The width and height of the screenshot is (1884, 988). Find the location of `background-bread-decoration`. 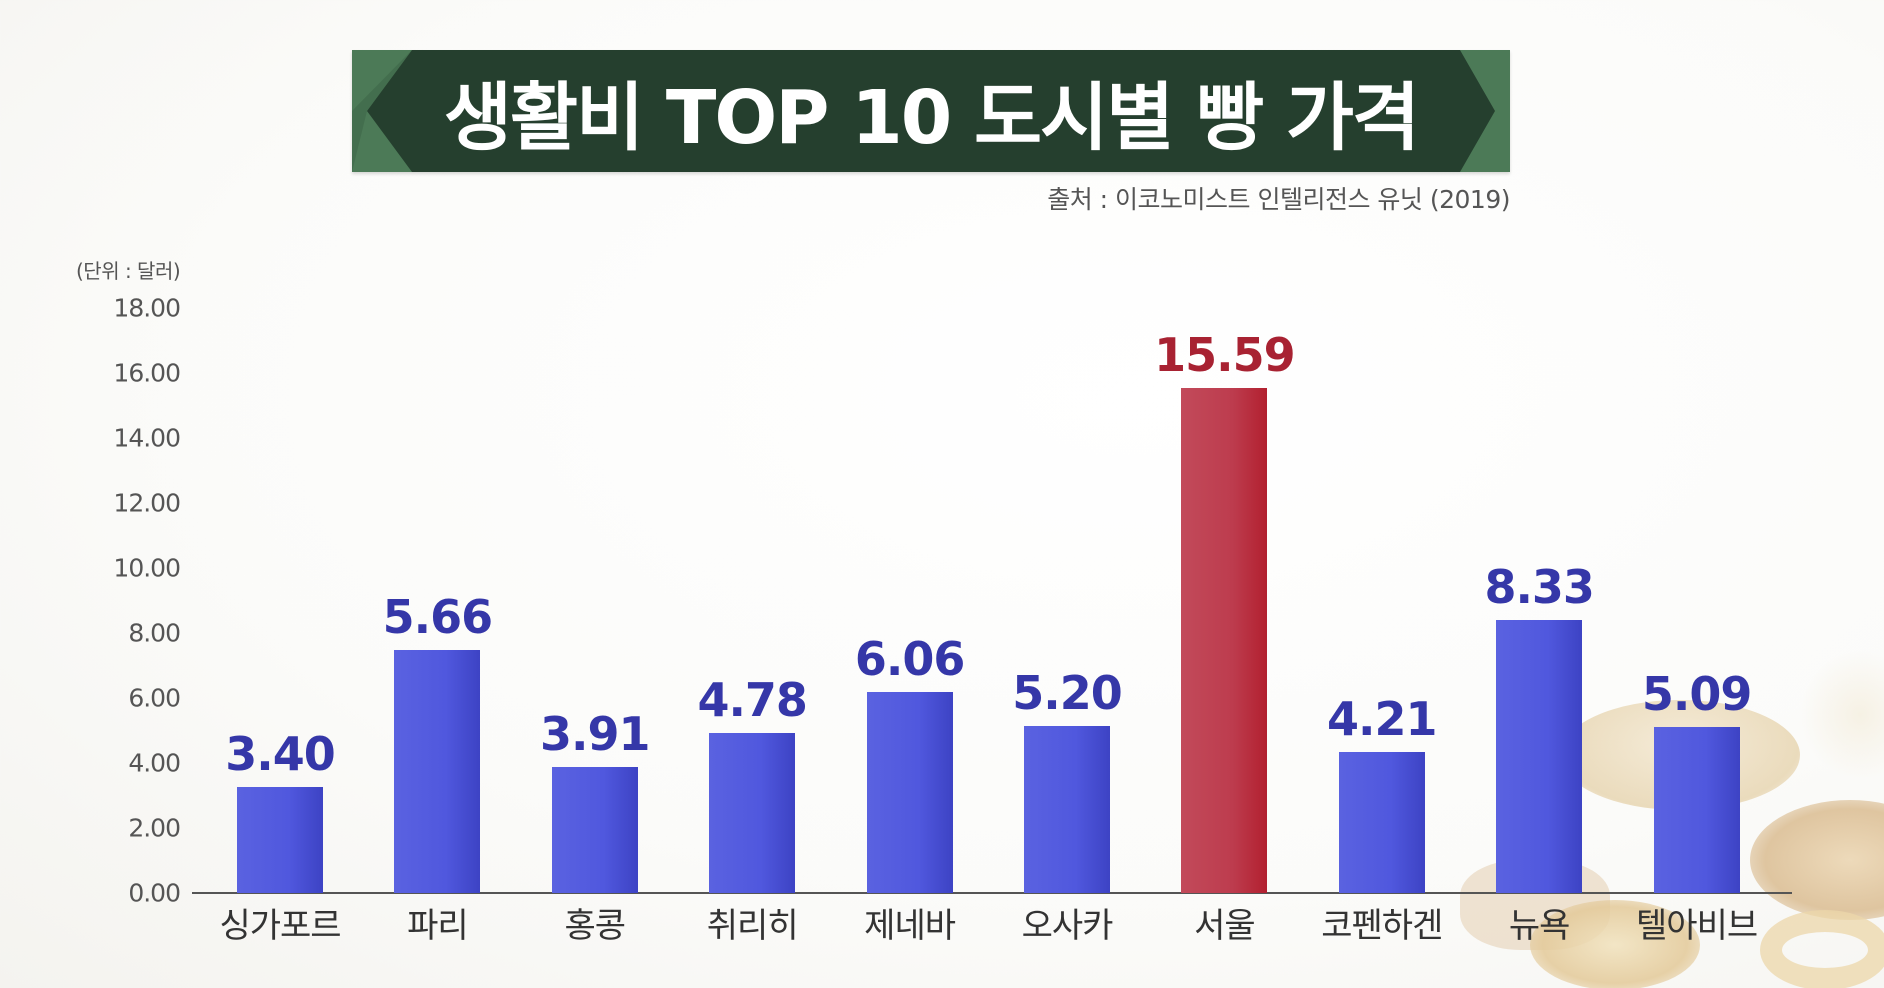

background-bread-decoration is located at coordinates (1842, 715).